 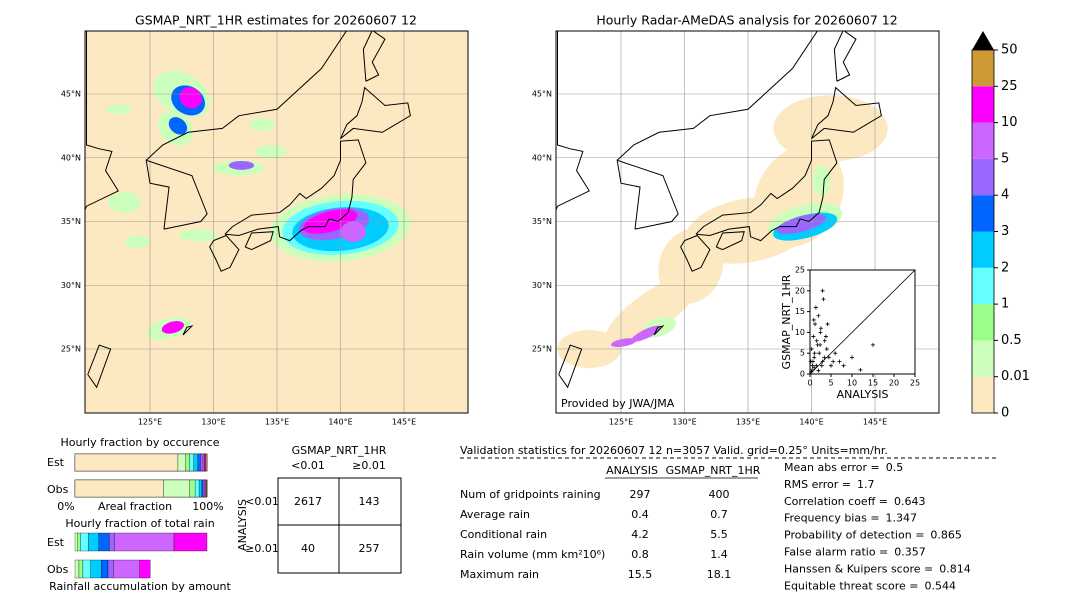 What do you see at coordinates (719, 574) in the screenshot?
I see `row-value: 18.1` at bounding box center [719, 574].